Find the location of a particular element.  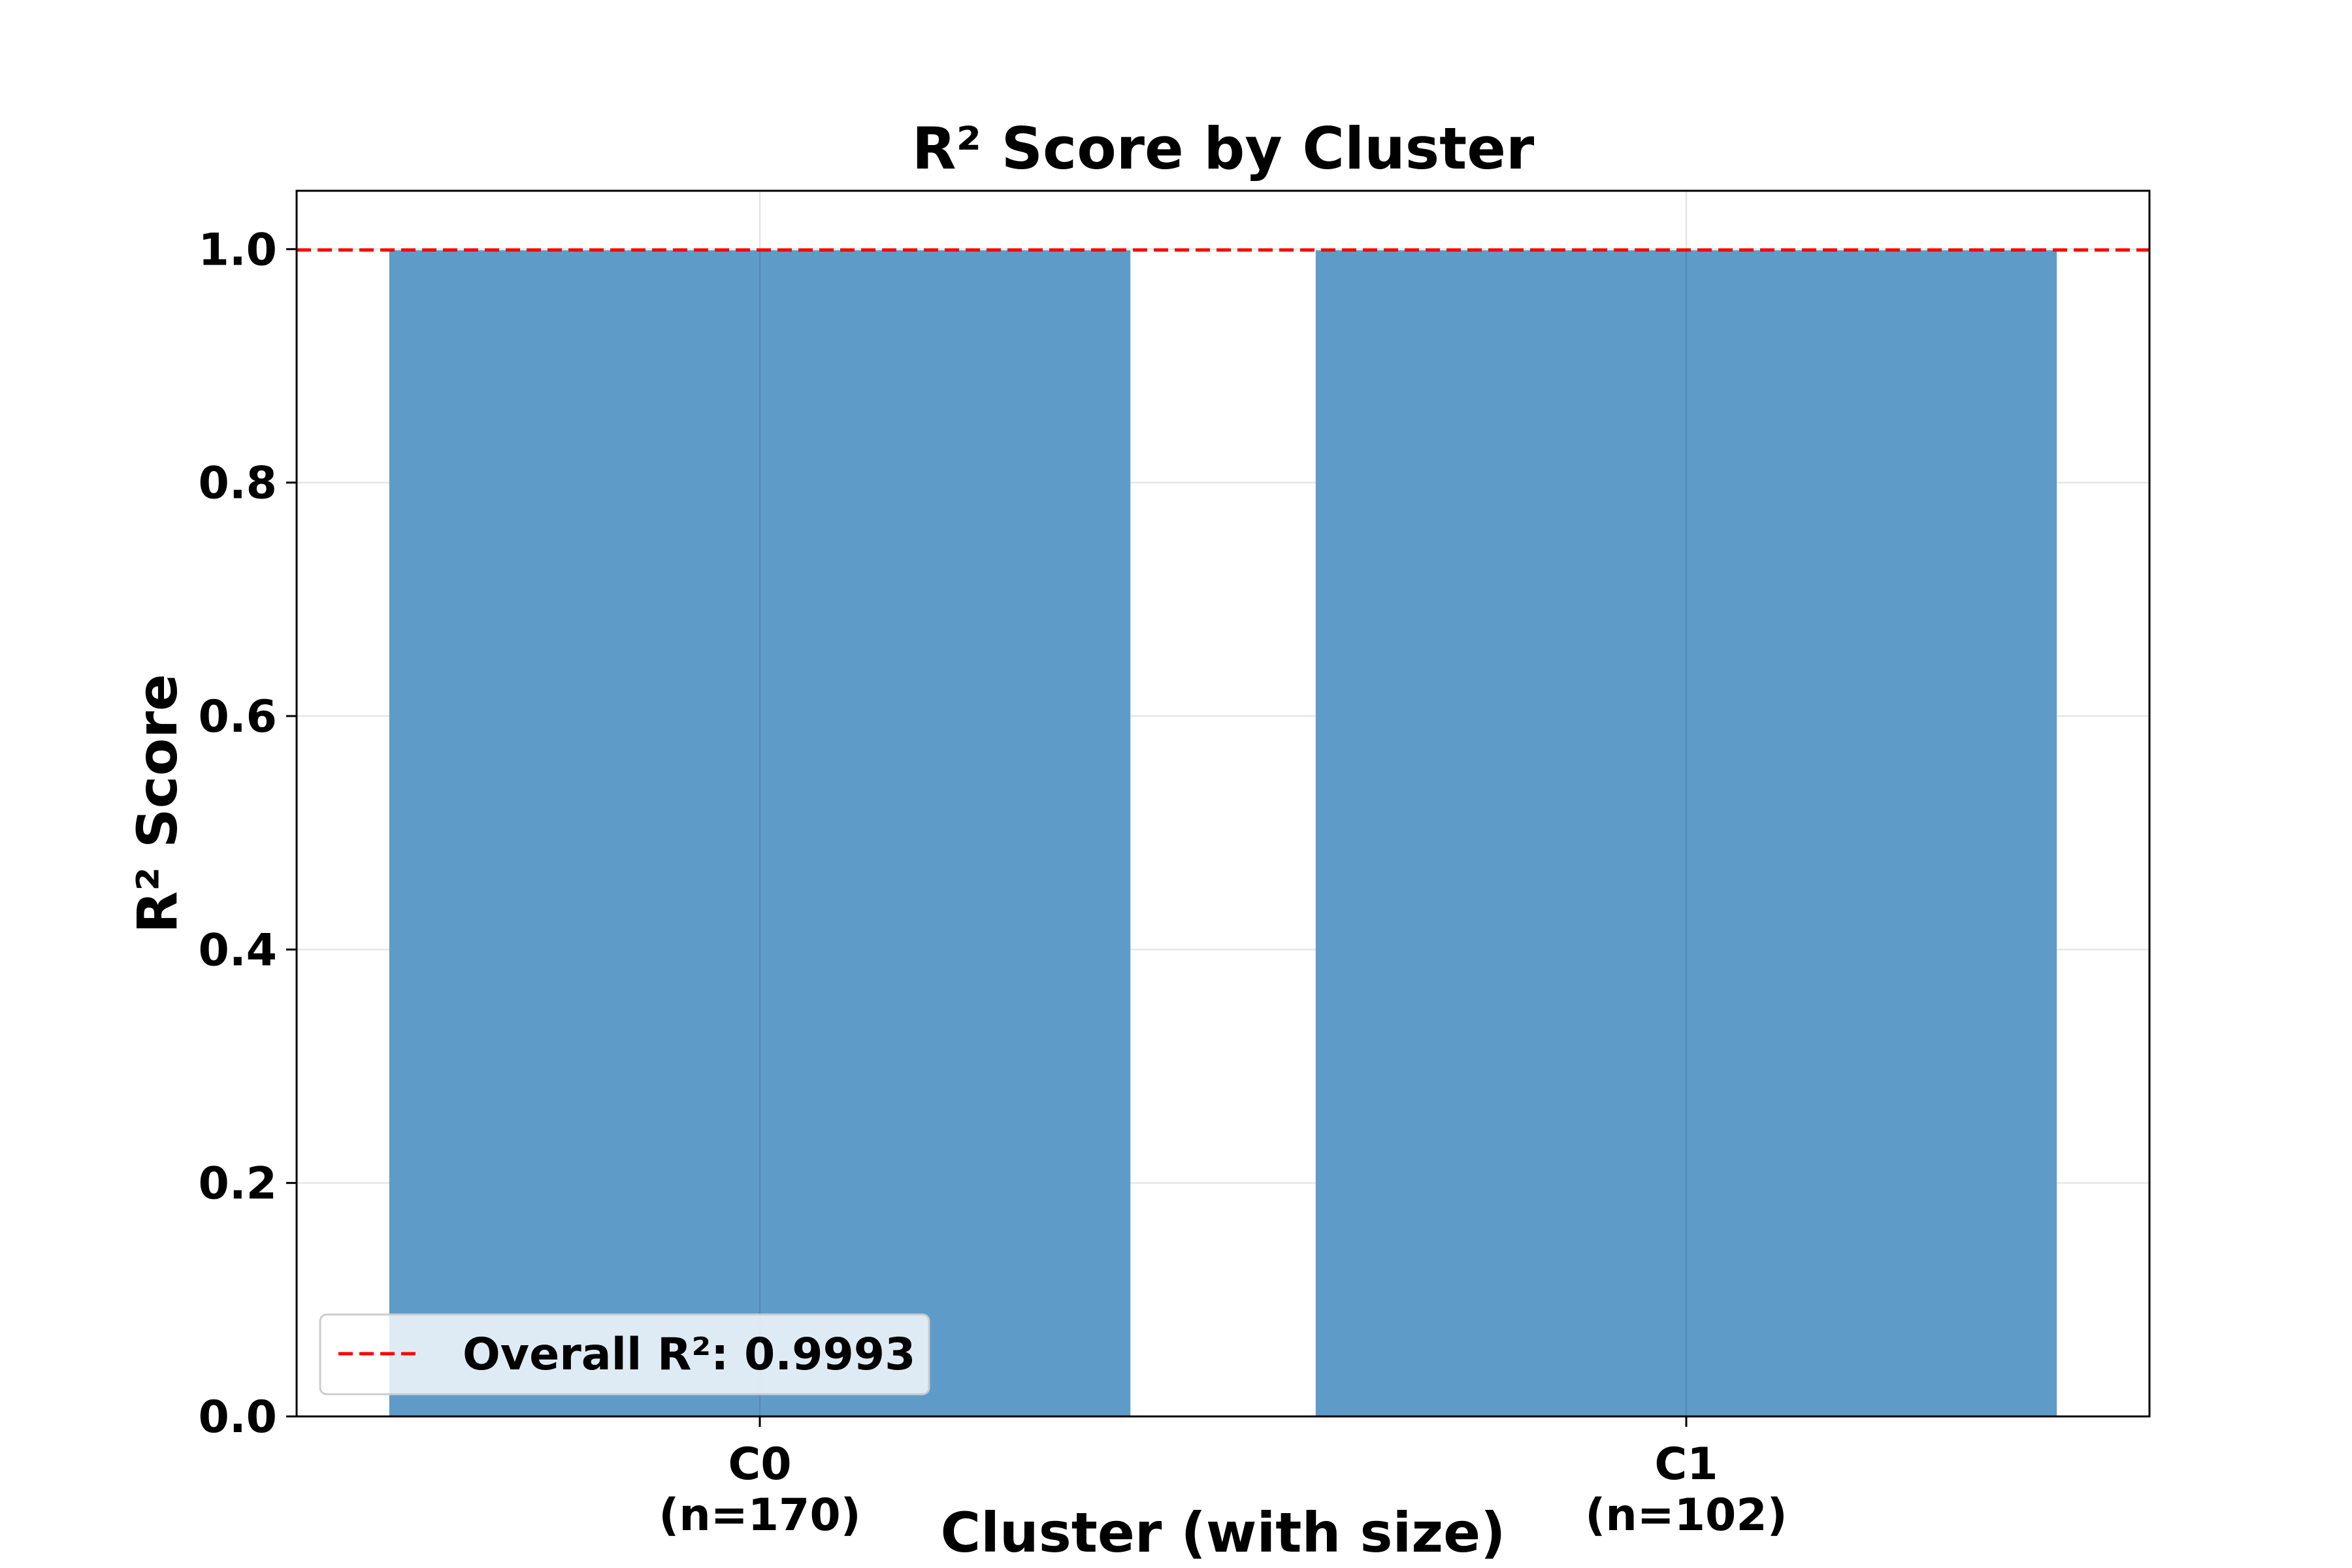

legend: Overall R²: 0.9993 is located at coordinates (624, 1354).